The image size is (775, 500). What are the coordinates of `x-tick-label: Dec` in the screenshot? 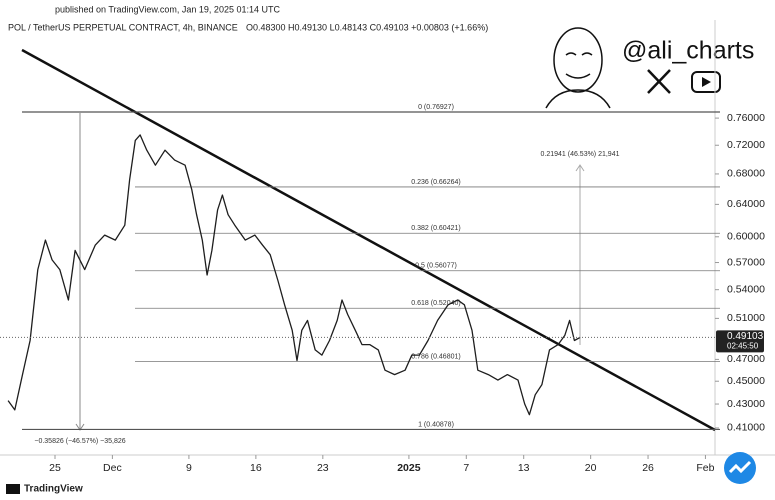 It's located at (112, 468).